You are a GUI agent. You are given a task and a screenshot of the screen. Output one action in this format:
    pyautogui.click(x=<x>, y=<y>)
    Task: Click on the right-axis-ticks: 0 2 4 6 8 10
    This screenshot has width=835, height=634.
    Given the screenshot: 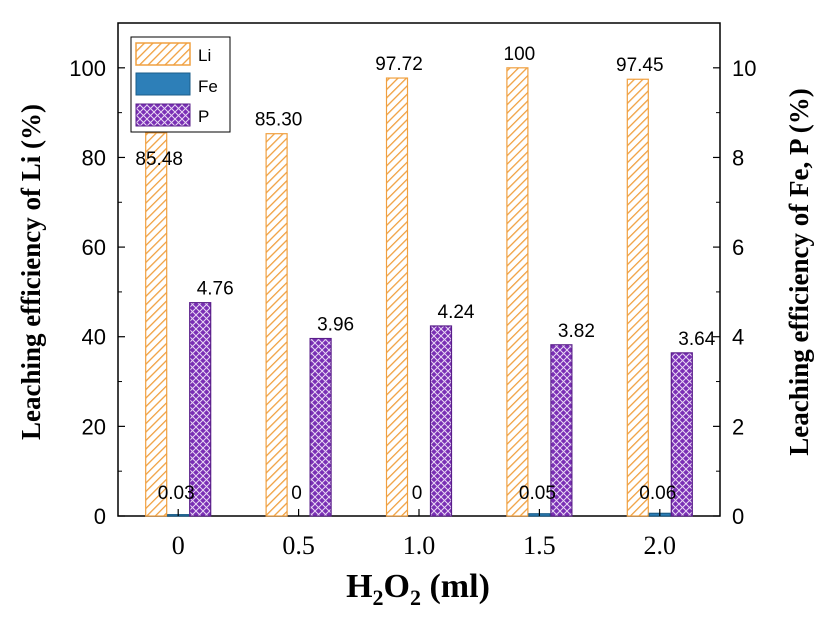 What is the action you would take?
    pyautogui.click(x=734, y=292)
    